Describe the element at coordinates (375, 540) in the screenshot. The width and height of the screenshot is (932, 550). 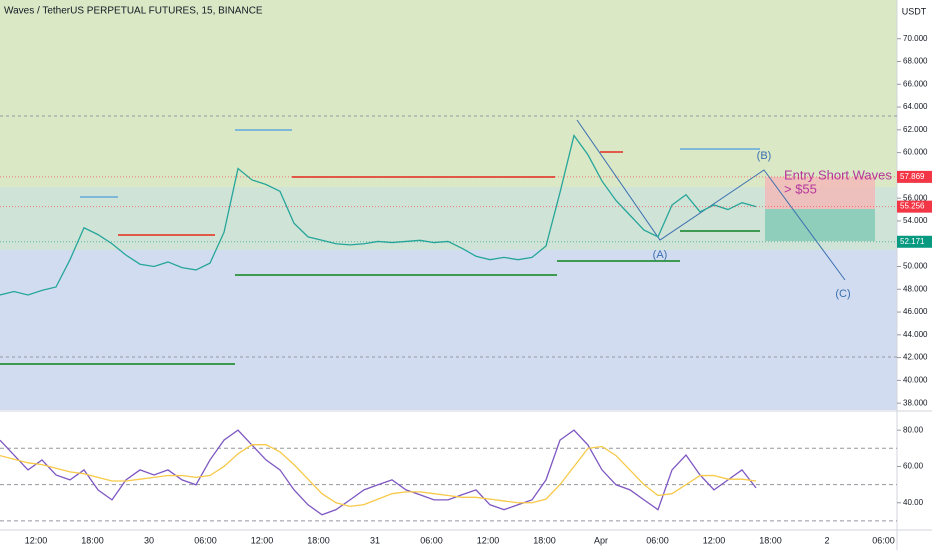
I see `x-tick-label: 31` at that location.